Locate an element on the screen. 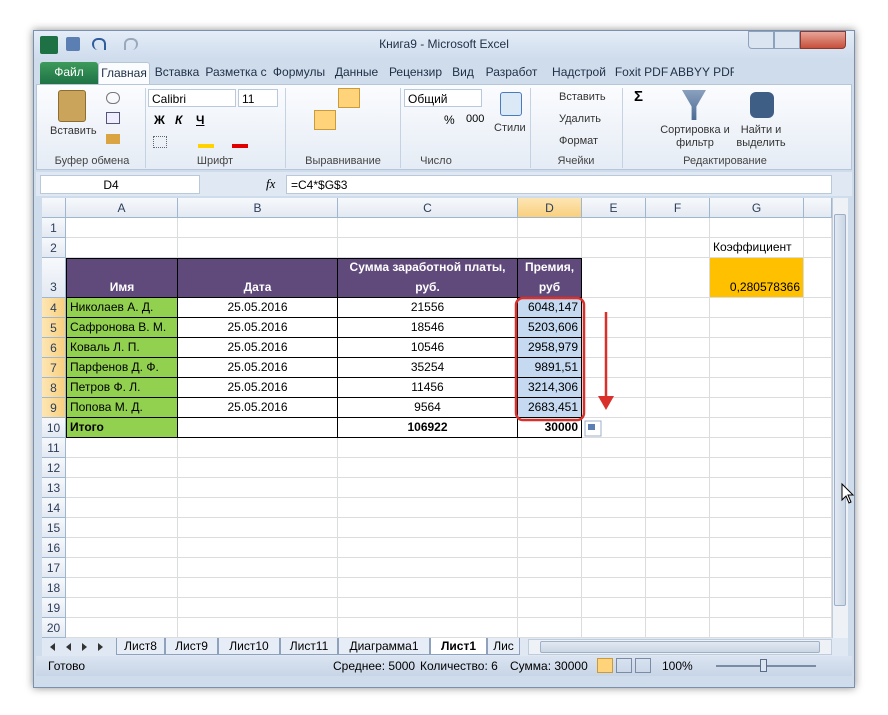  app-icon is located at coordinates (49, 45).